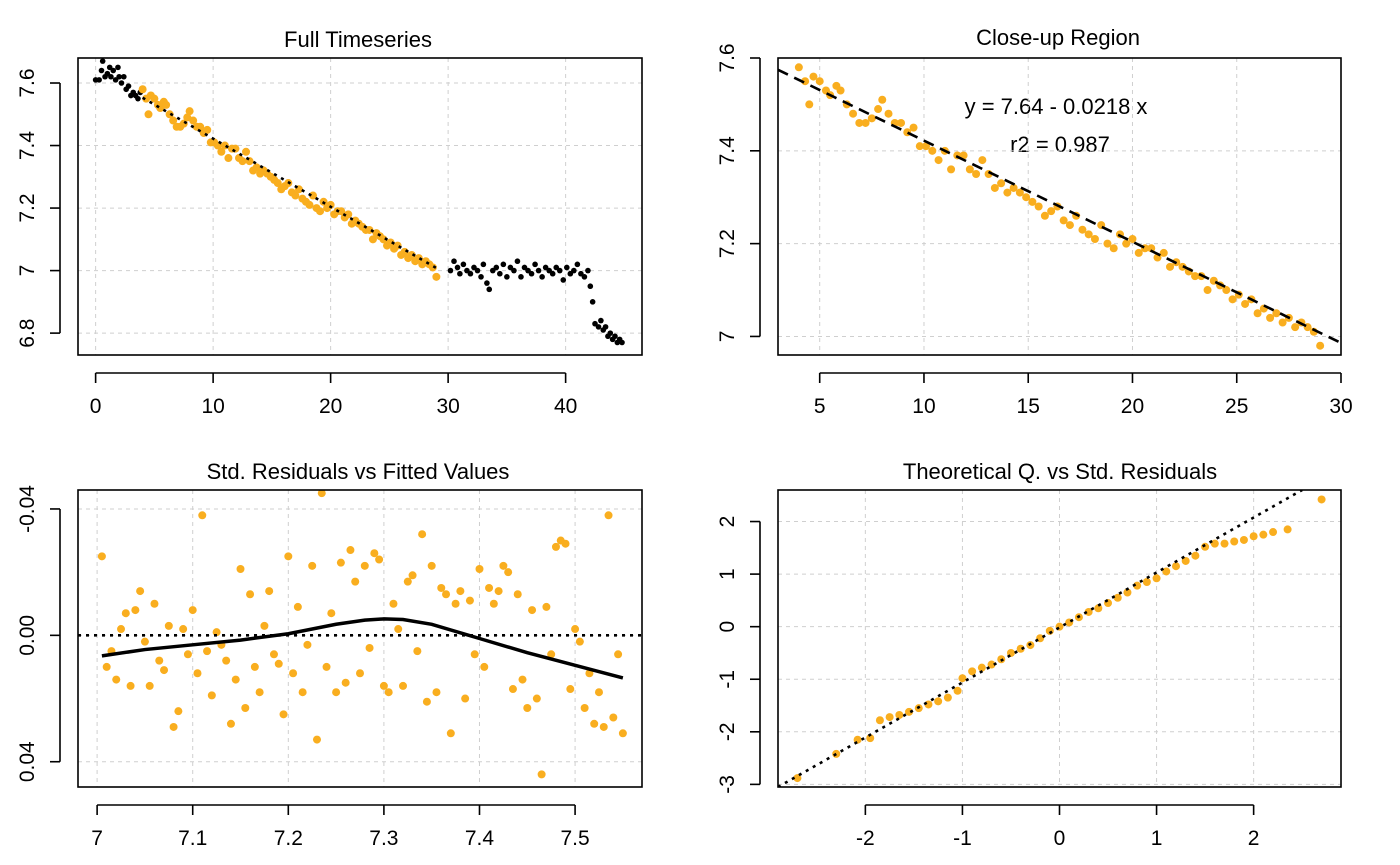  What do you see at coordinates (383, 838) in the screenshot?
I see `x-tick-label: 7.3` at bounding box center [383, 838].